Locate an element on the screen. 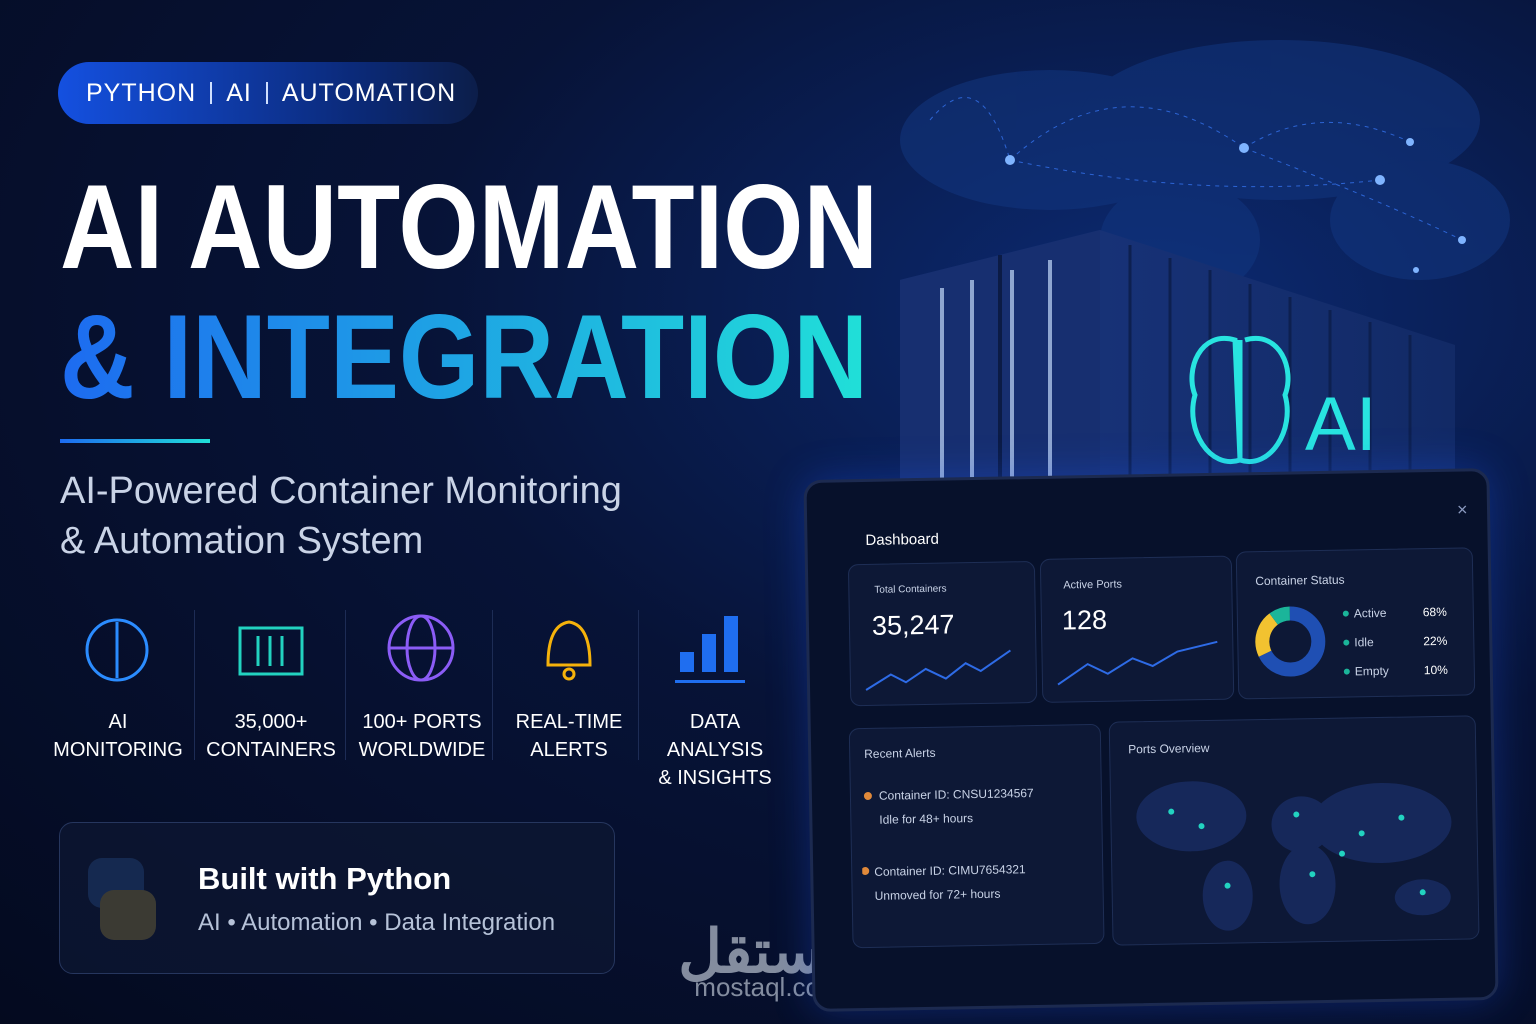 The width and height of the screenshot is (1536, 1024). container is located at coordinates (1177, 365).